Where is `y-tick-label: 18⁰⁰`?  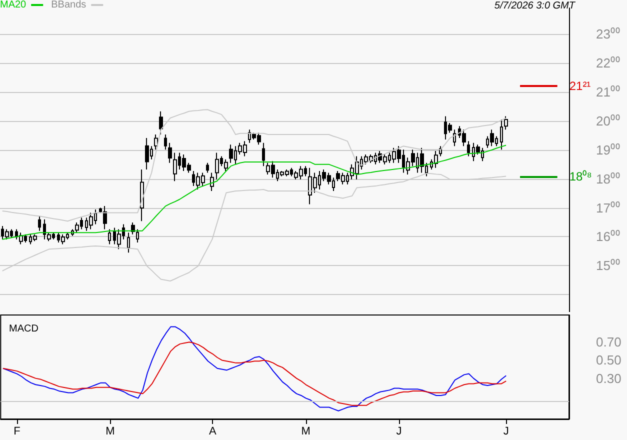
y-tick-label: 18⁰⁰ is located at coordinates (608, 178).